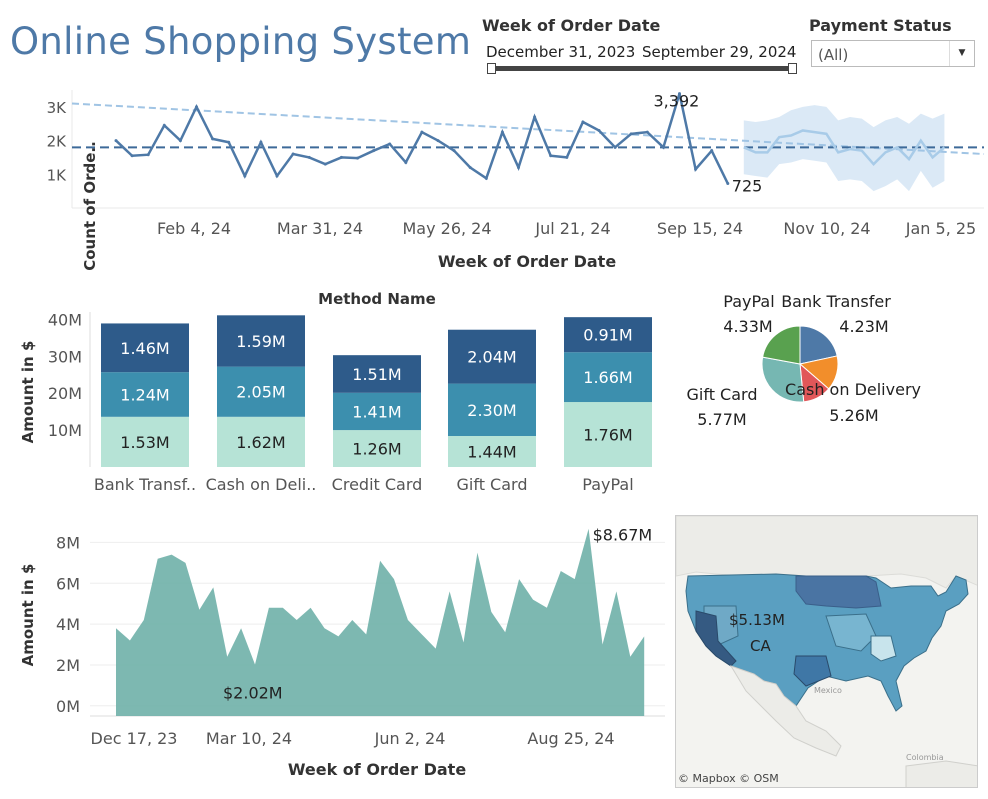 The image size is (988, 799). Describe the element at coordinates (377, 299) in the screenshot. I see `bar-chart-title: Method Name` at that location.